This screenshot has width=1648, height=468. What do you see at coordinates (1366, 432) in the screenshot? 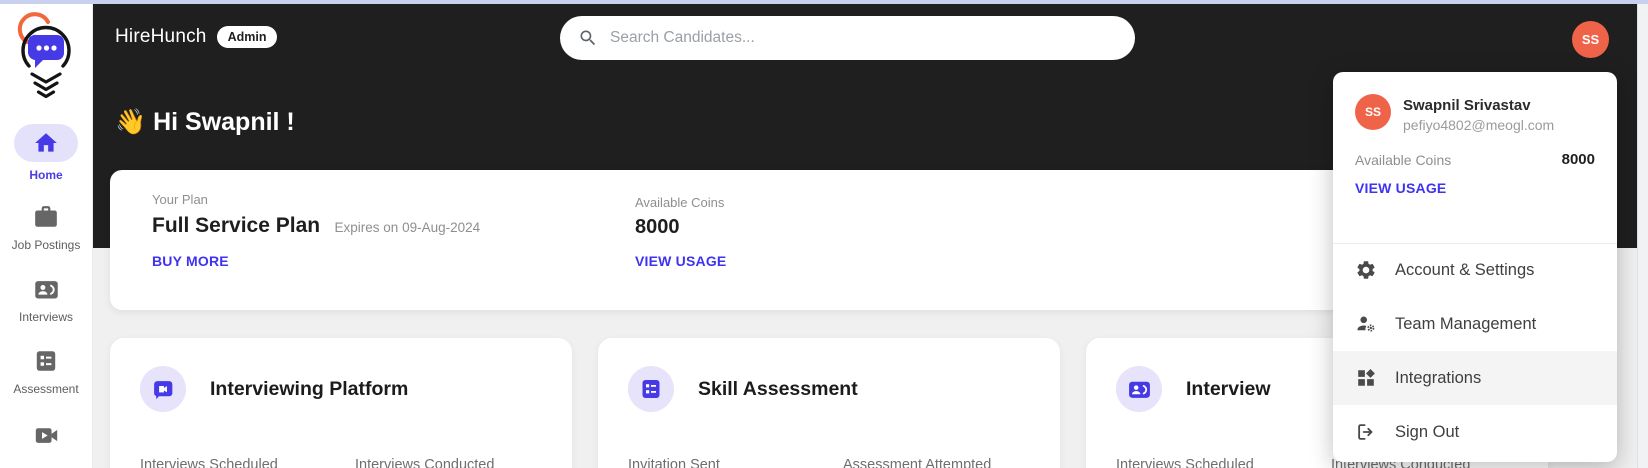
I see `logout-icon` at bounding box center [1366, 432].